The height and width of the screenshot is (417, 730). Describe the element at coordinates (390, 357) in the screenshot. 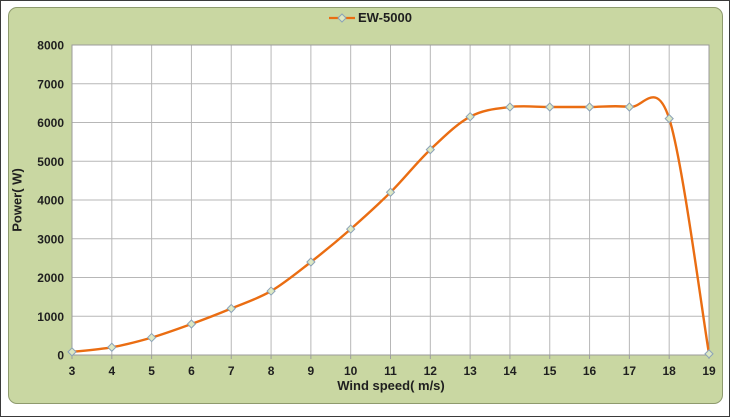

I see `x-axis-ticks` at that location.